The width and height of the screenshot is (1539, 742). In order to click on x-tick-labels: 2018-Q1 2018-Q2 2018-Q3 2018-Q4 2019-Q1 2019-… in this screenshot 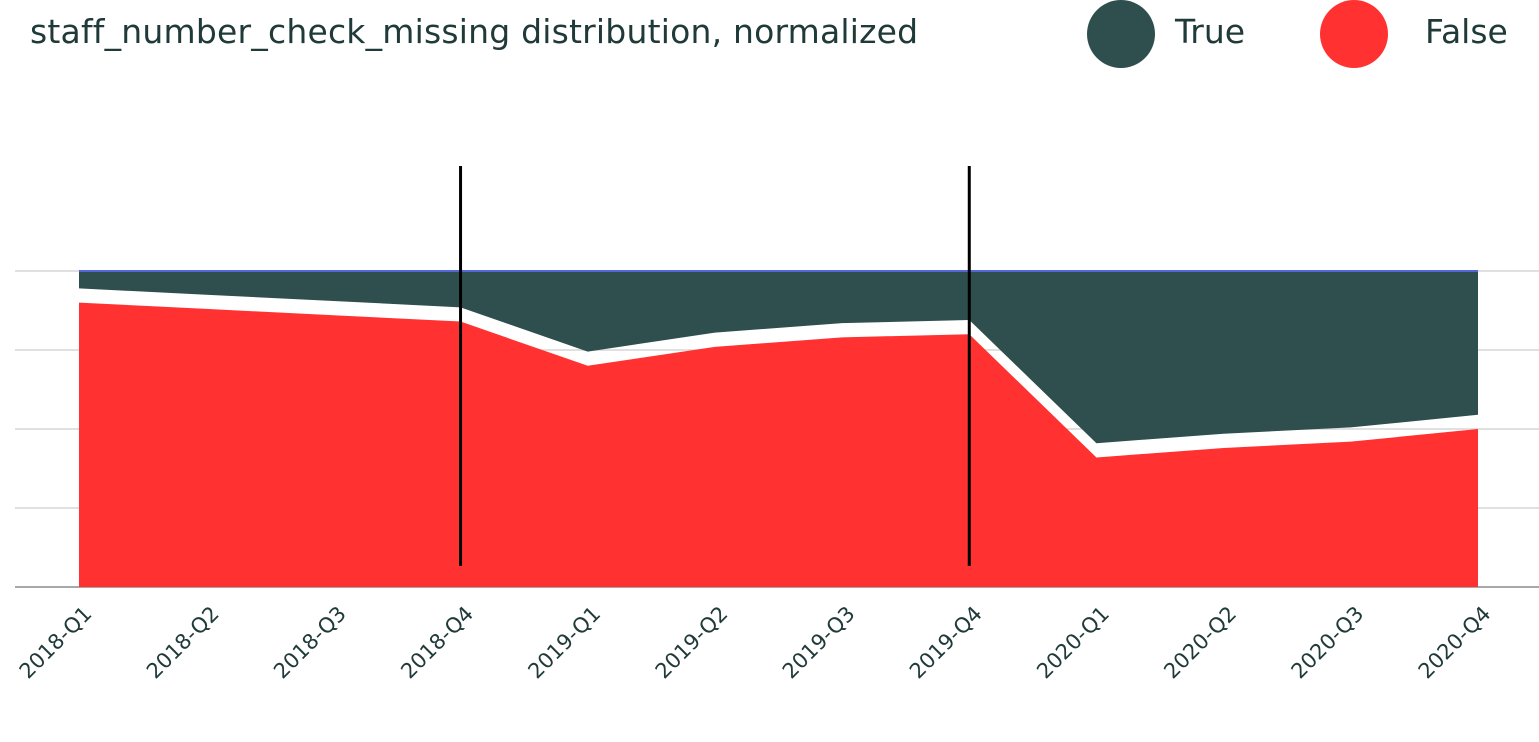, I will do `click(755, 643)`.